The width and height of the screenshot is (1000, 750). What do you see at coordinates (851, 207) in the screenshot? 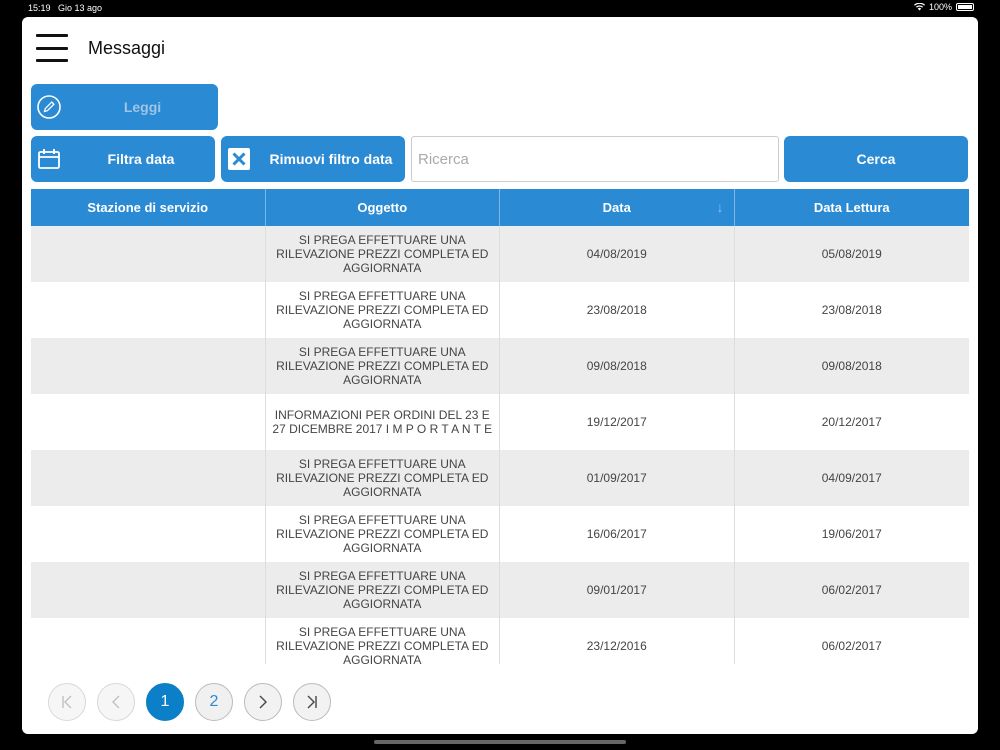
I see `column-header-read-date: Data Lettura` at bounding box center [851, 207].